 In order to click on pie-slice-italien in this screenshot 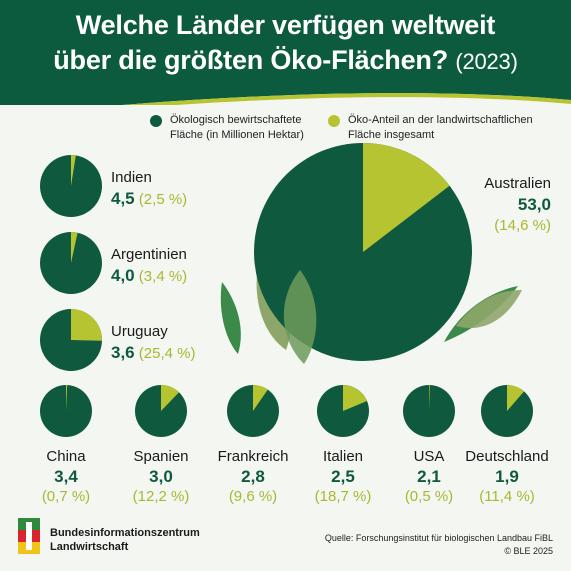, I will do `click(355, 398)`.